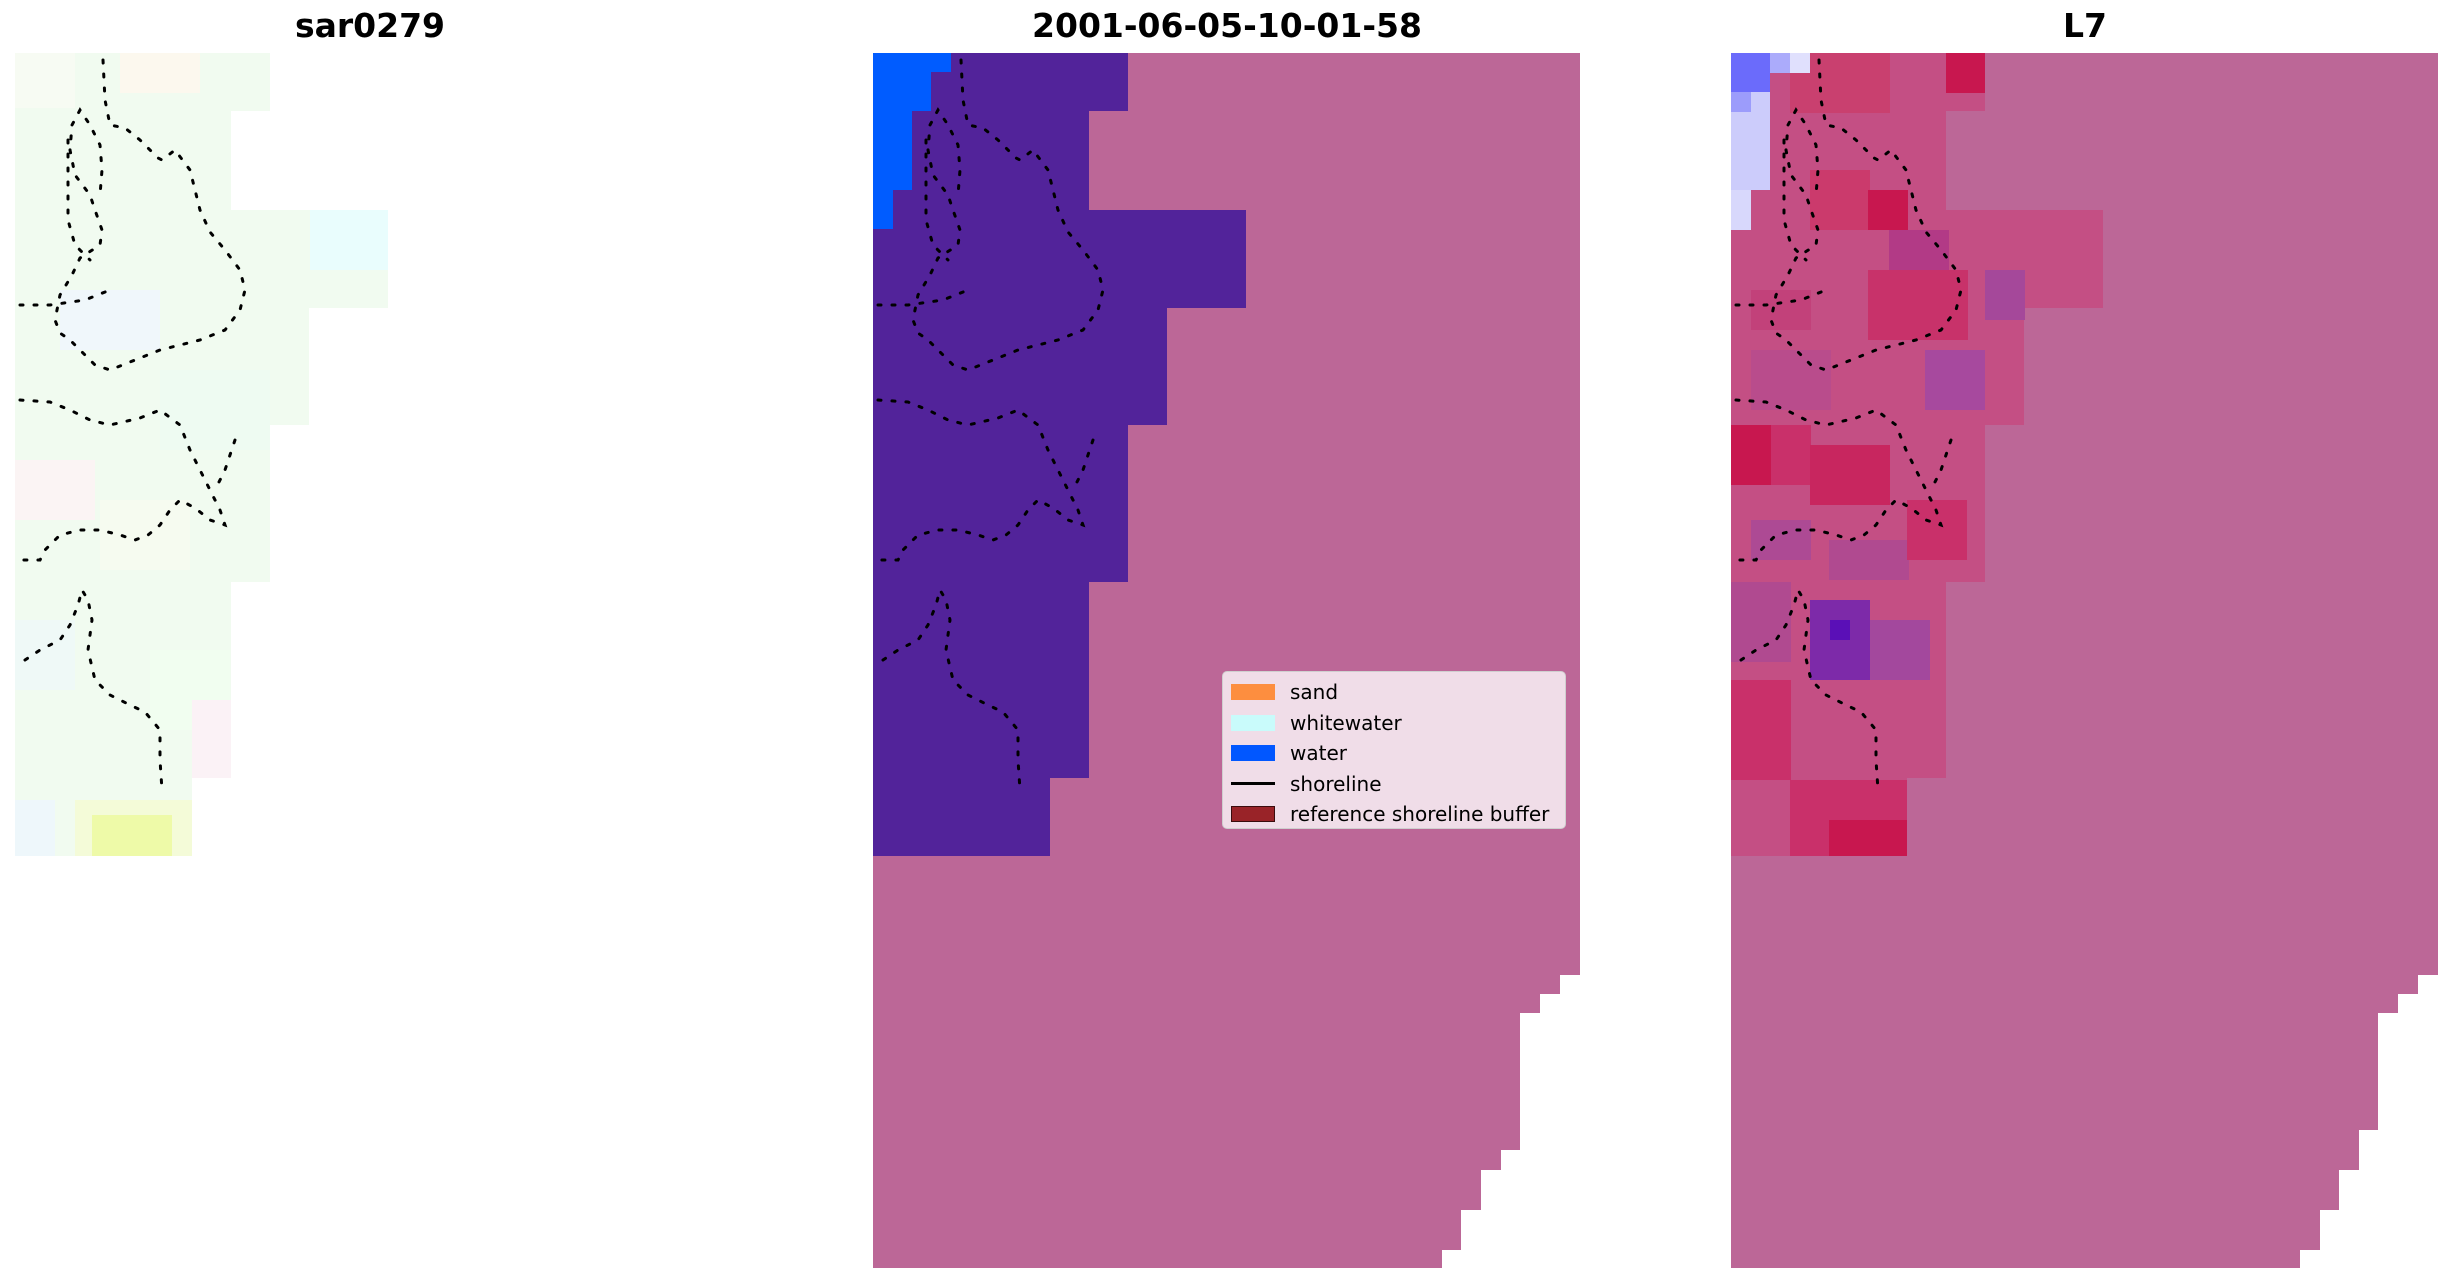  What do you see at coordinates (1314, 692) in the screenshot?
I see `legend-label: sand` at bounding box center [1314, 692].